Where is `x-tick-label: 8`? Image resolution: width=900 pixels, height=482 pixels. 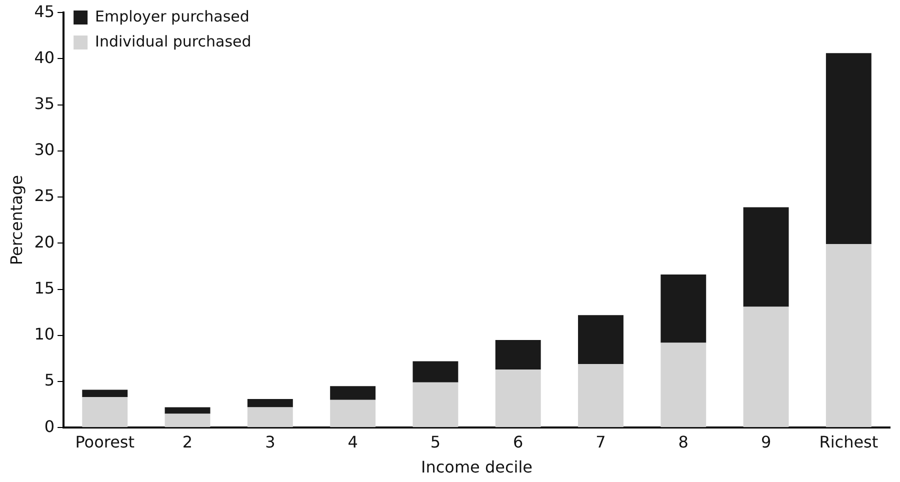
x-tick-label: 8 is located at coordinates (683, 442).